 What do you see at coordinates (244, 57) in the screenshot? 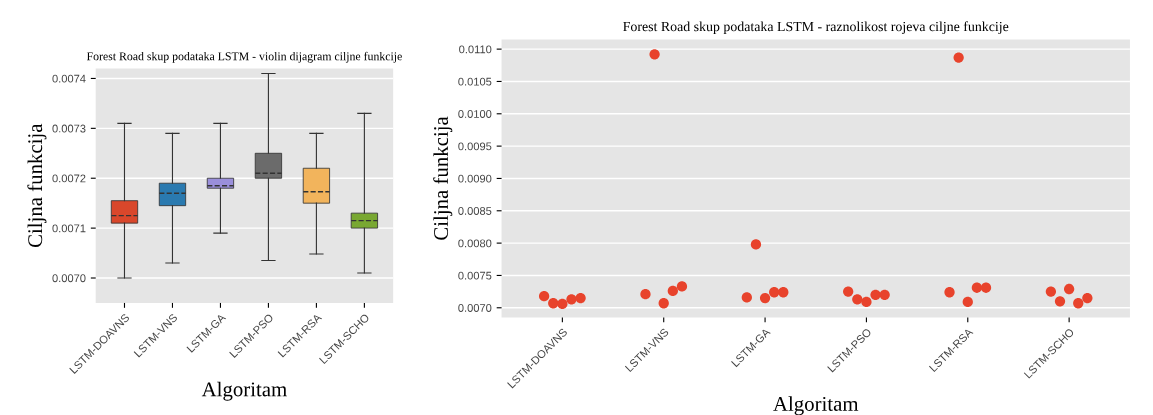
I see `chart-title: Forest Road skup podataka LSTM - violin dijagram ciljne funkcije` at bounding box center [244, 57].